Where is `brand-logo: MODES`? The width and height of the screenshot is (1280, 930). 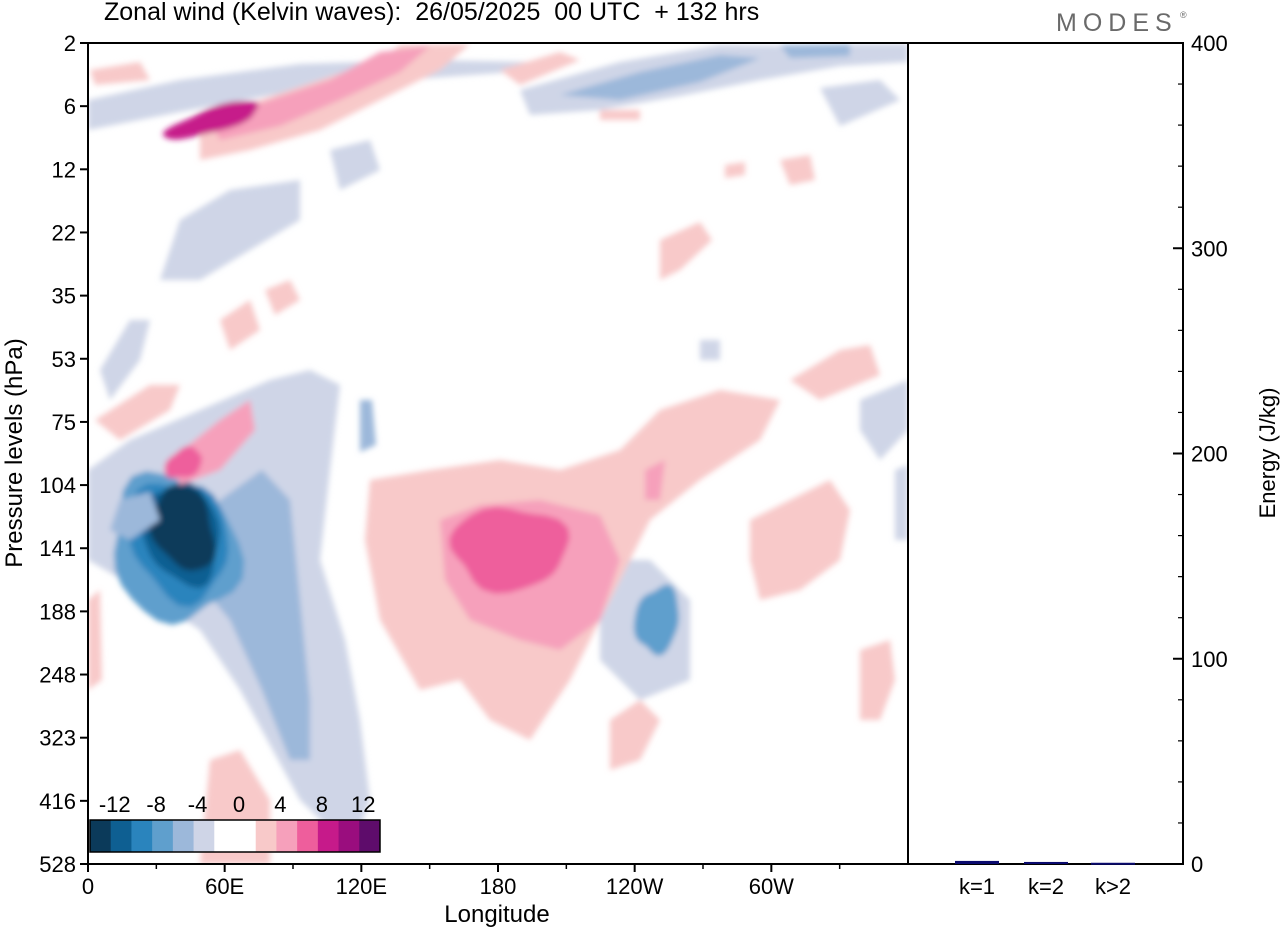
brand-logo: MODES is located at coordinates (1117, 23).